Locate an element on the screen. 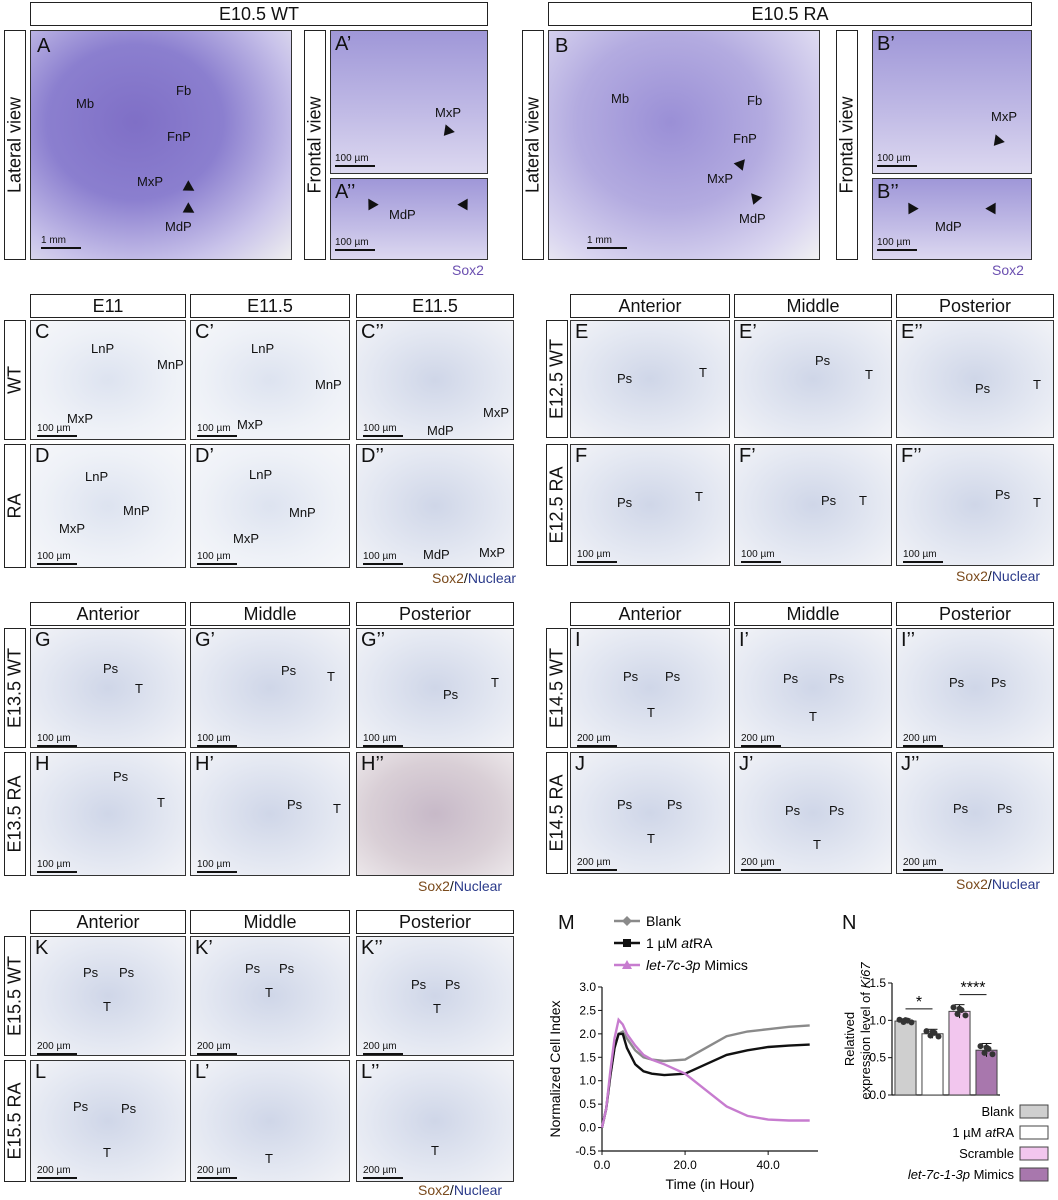  label-mnp: MnP is located at coordinates (136, 510).